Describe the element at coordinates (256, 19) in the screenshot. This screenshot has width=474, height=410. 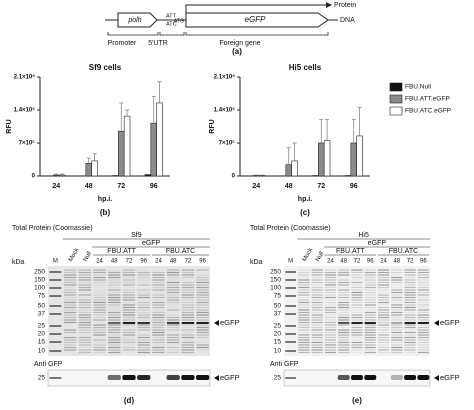
I see `gene-box-label: eGFP` at that location.